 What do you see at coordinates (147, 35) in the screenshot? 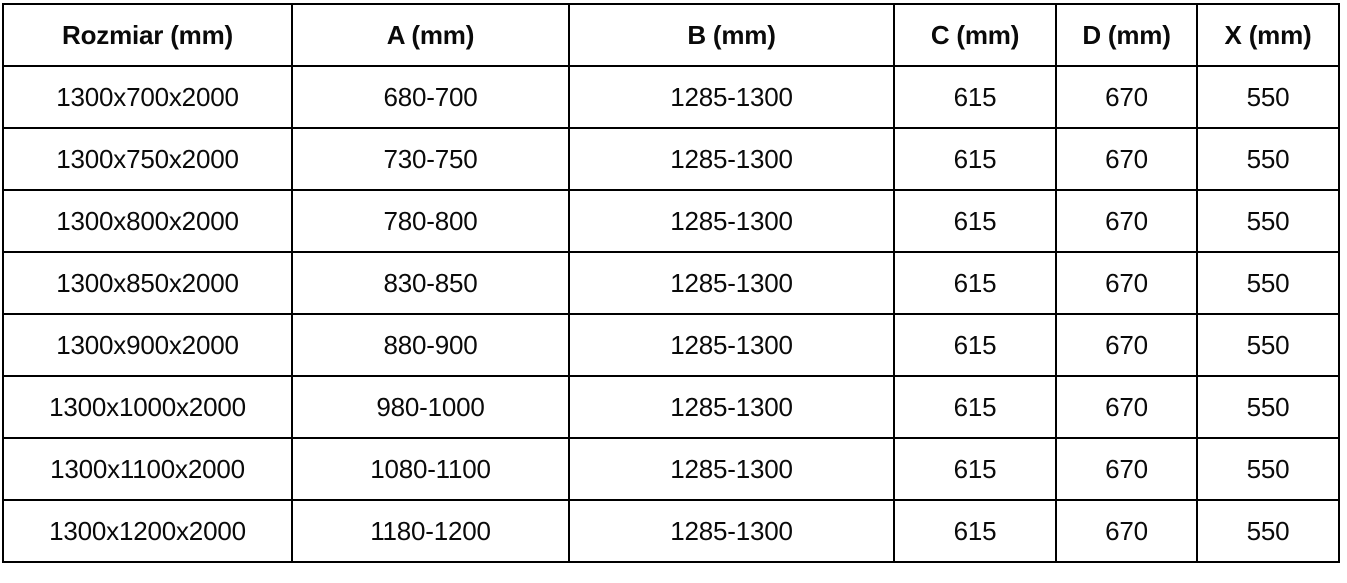
I see `column-header-size: Rozmiar (mm)` at bounding box center [147, 35].